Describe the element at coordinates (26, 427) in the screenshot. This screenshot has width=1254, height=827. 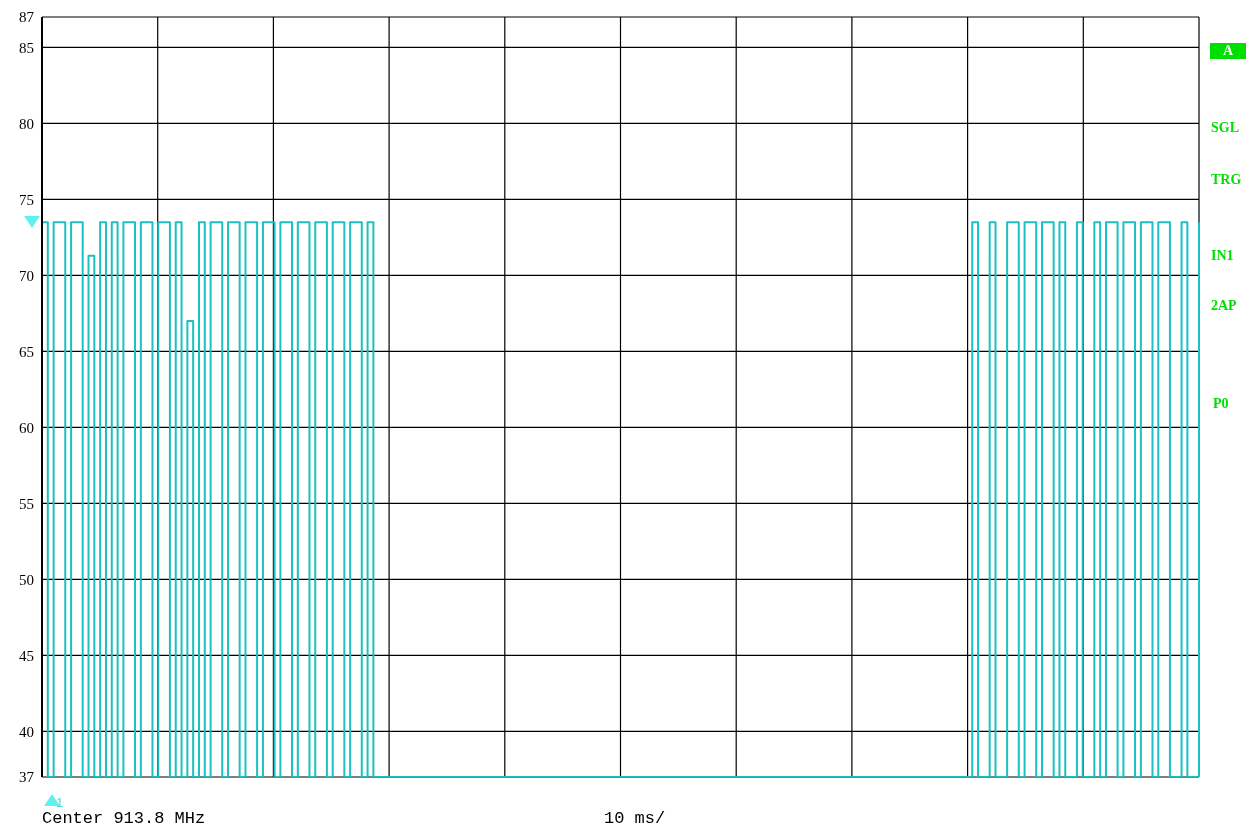
I see `y-tick-label: 60` at that location.